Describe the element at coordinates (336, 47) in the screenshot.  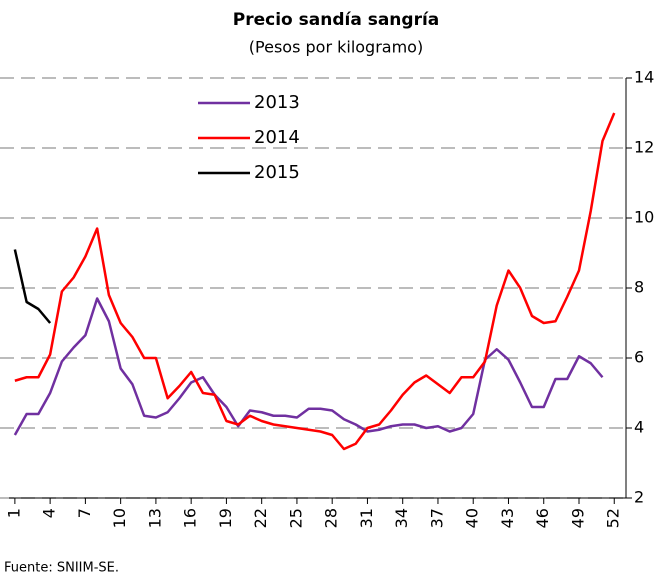
I see `chart-subtitle: (Pesos por kilogramo)` at that location.